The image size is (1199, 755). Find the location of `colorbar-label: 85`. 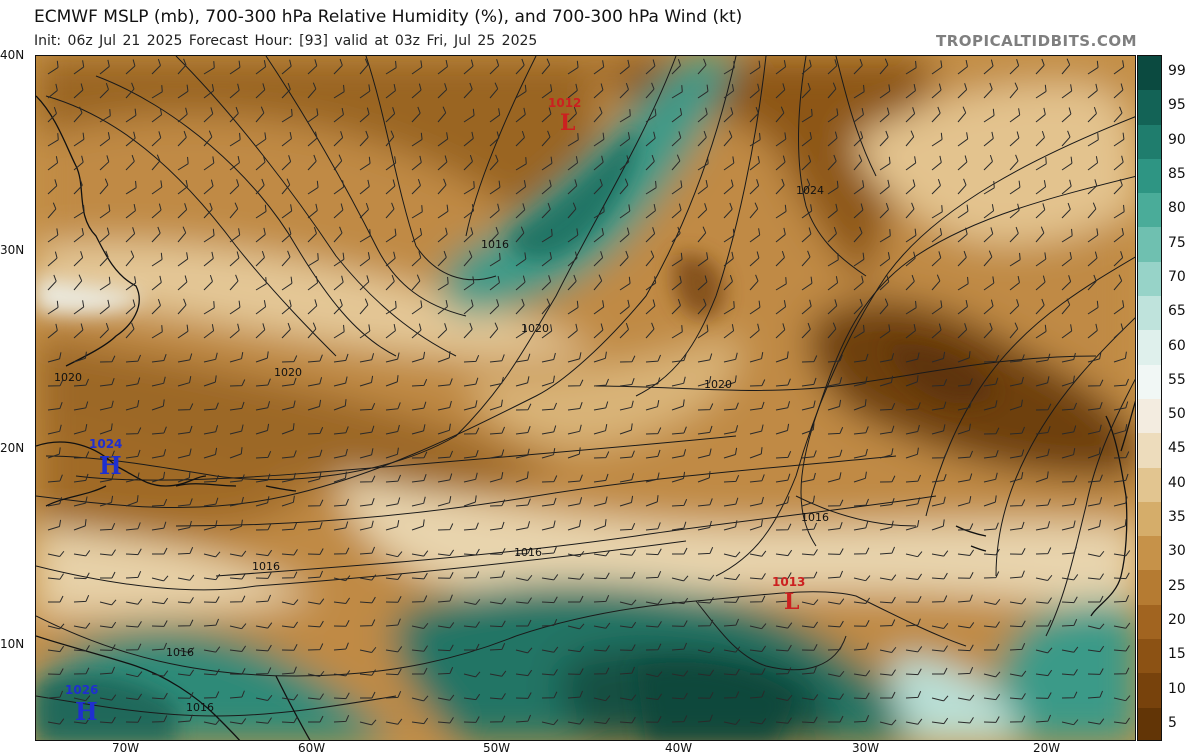

colorbar-label: 85 is located at coordinates (1177, 174).